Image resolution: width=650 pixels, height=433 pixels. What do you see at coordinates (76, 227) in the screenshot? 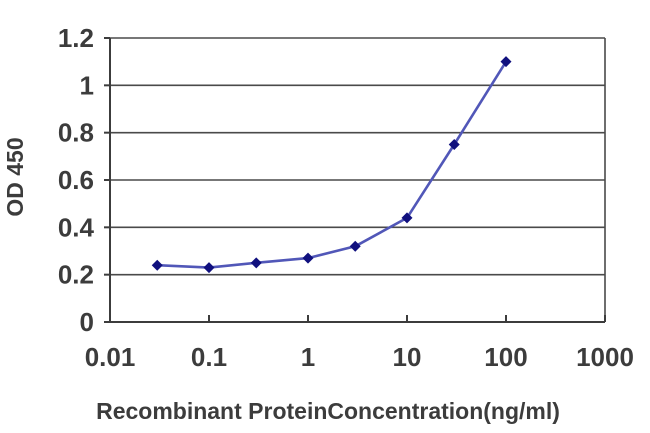
I see `y-tick-label: 0.4` at bounding box center [76, 227].